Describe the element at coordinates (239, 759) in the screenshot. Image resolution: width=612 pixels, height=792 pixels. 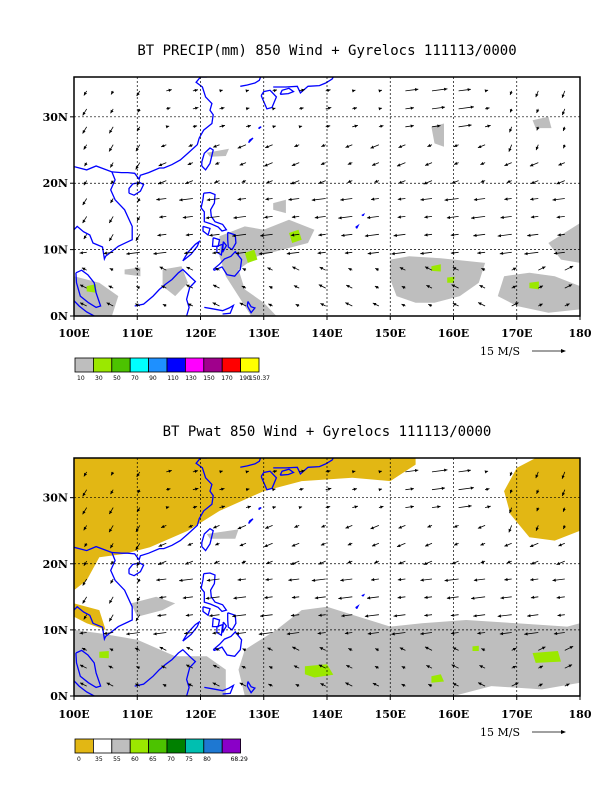
I see `colorbar-label: 68.29` at that location.